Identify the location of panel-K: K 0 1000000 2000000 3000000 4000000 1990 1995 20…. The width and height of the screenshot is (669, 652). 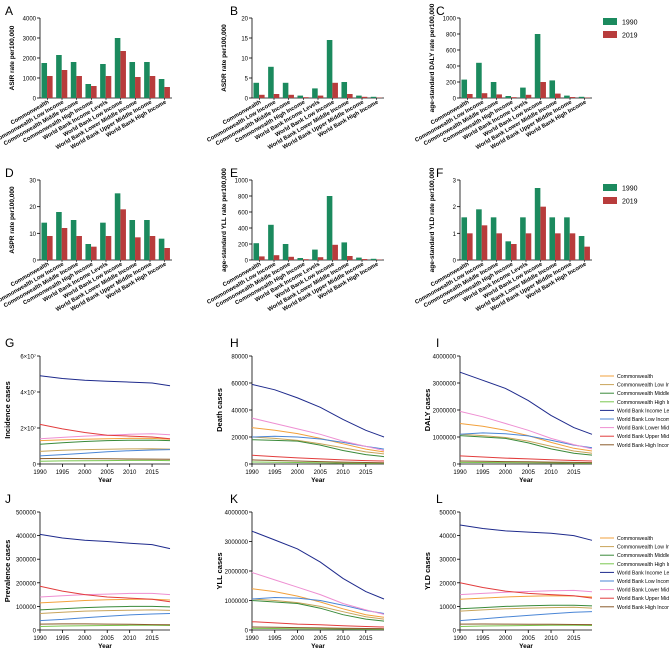
(300, 571).